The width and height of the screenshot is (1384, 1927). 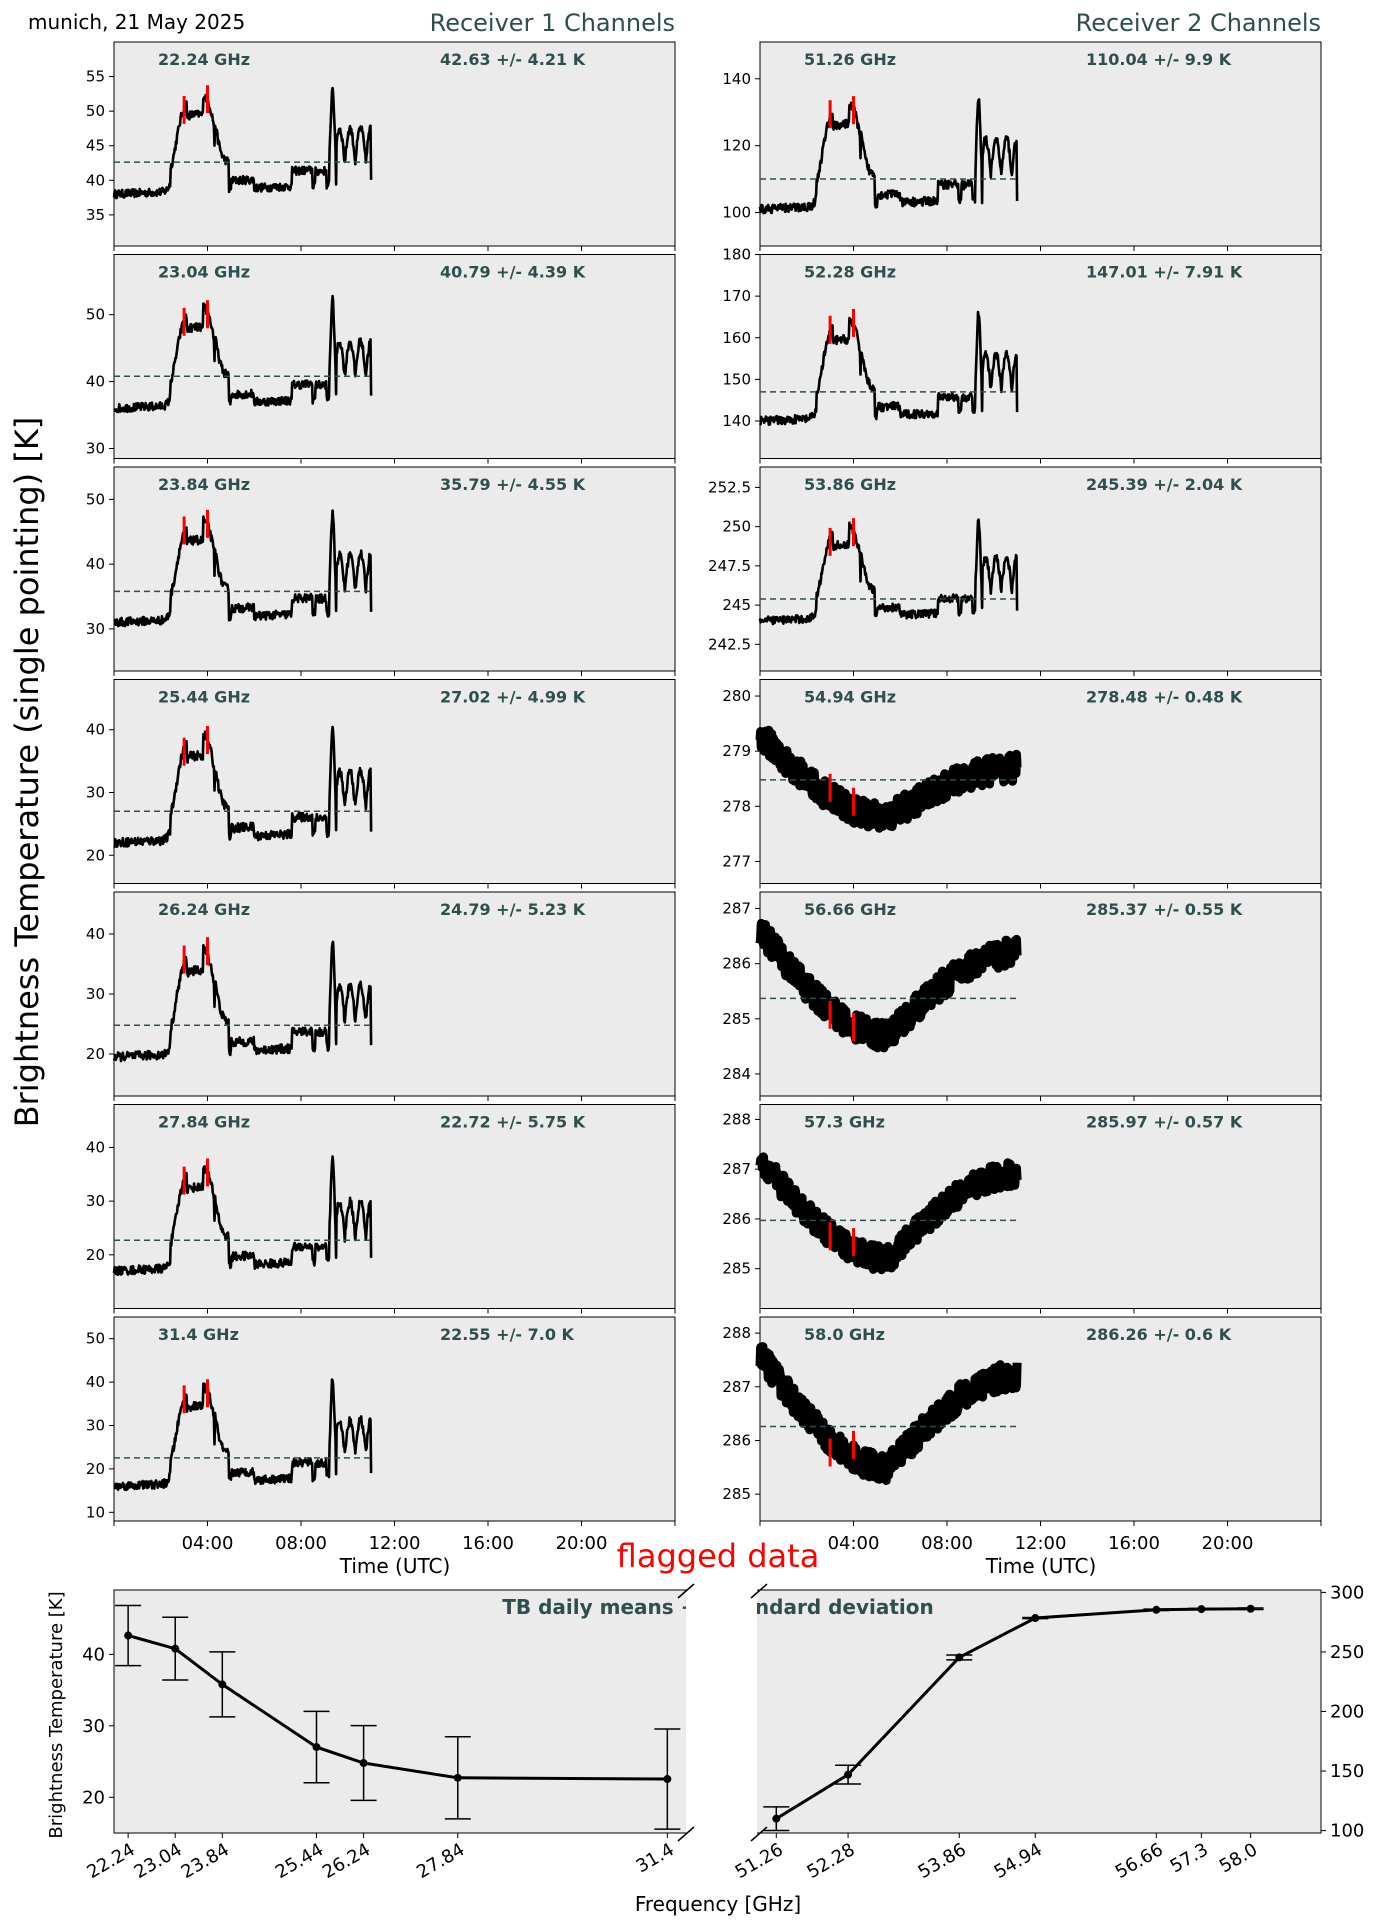 What do you see at coordinates (736, 861) in the screenshot?
I see `y-tick-label: 277` at bounding box center [736, 861].